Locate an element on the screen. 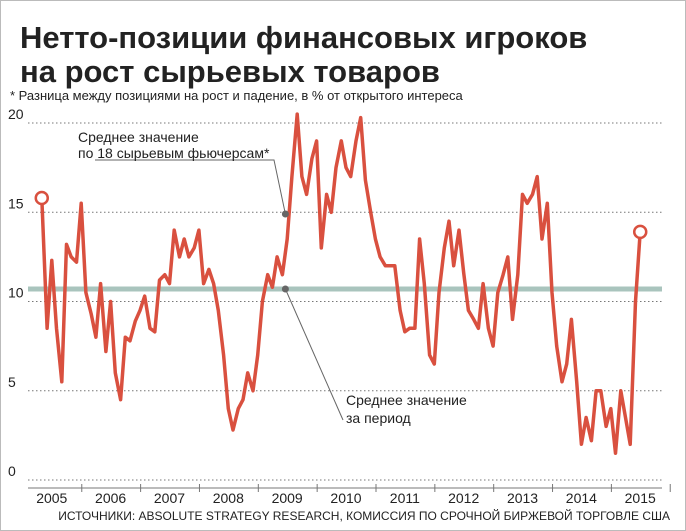  chart-title: Нетто-позиции финансовых игроков is located at coordinates (303, 37).